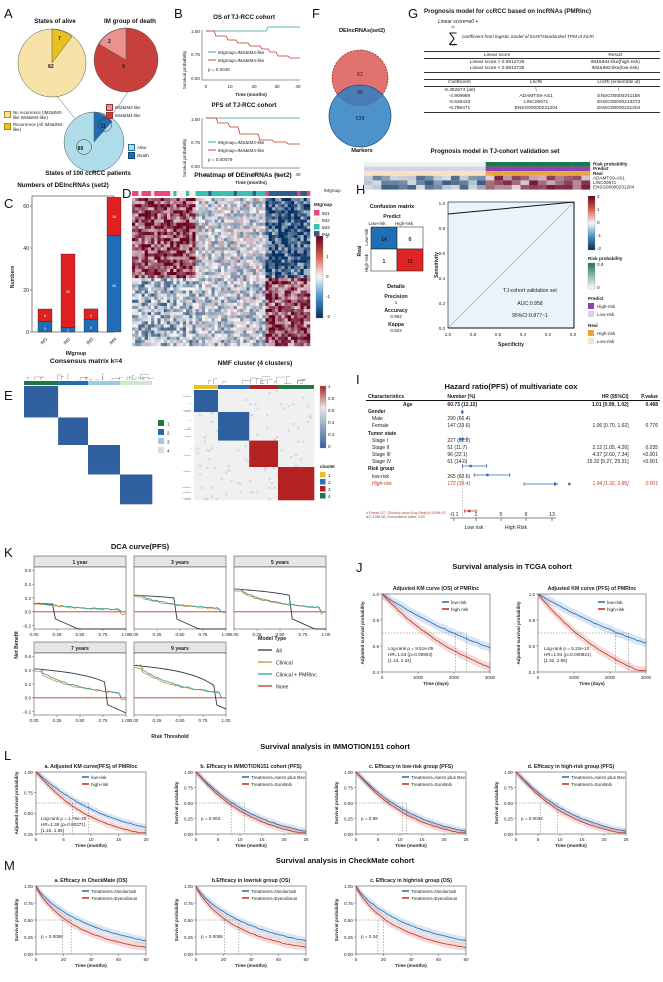  Describe the element at coordinates (360, 119) in the screenshot. I see `venn-bottom-value: 538` at that location.